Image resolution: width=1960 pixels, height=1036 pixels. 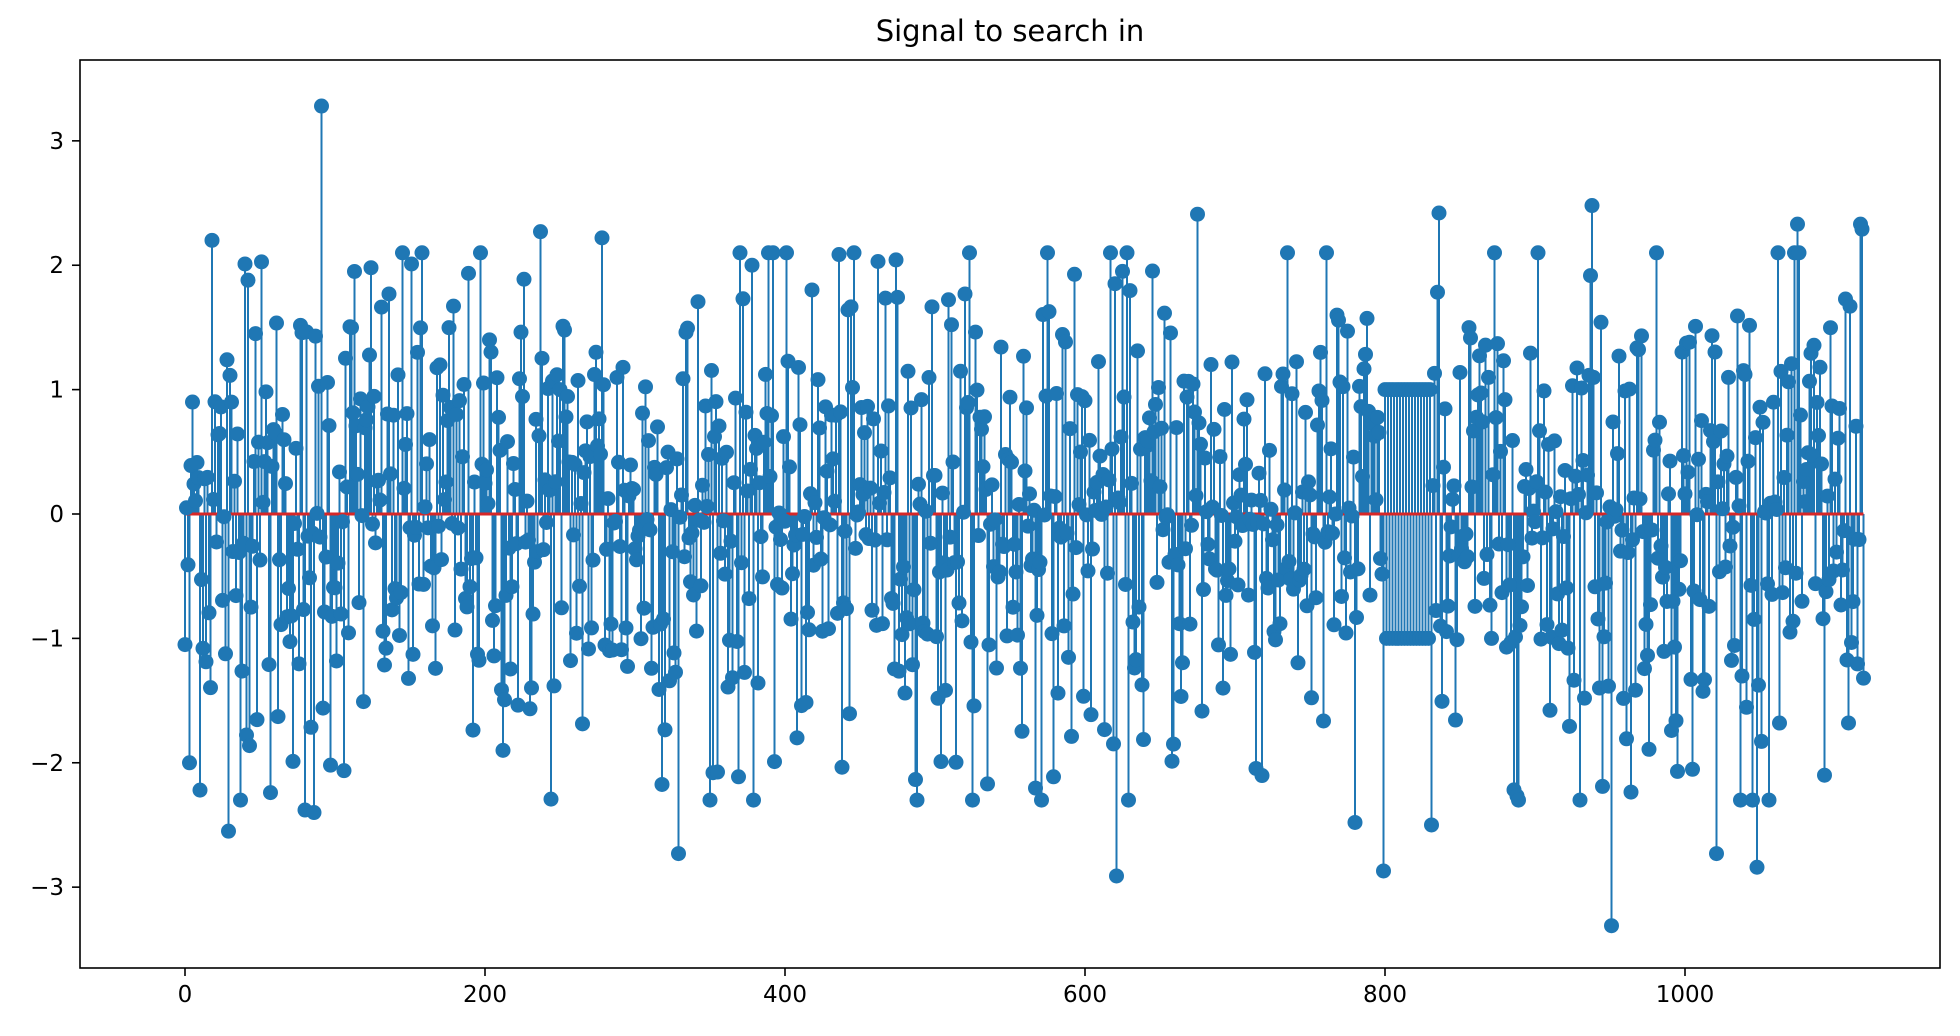 What do you see at coordinates (47, 639) in the screenshot?
I see `y-tick-label: −1` at bounding box center [47, 639].